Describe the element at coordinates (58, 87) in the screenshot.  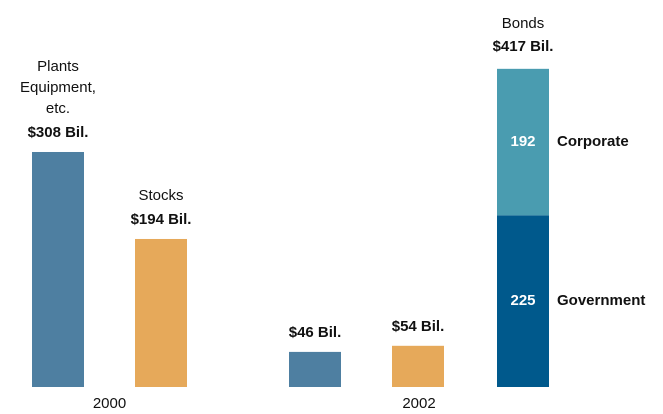
I see `bar-name: Equipment,` at that location.